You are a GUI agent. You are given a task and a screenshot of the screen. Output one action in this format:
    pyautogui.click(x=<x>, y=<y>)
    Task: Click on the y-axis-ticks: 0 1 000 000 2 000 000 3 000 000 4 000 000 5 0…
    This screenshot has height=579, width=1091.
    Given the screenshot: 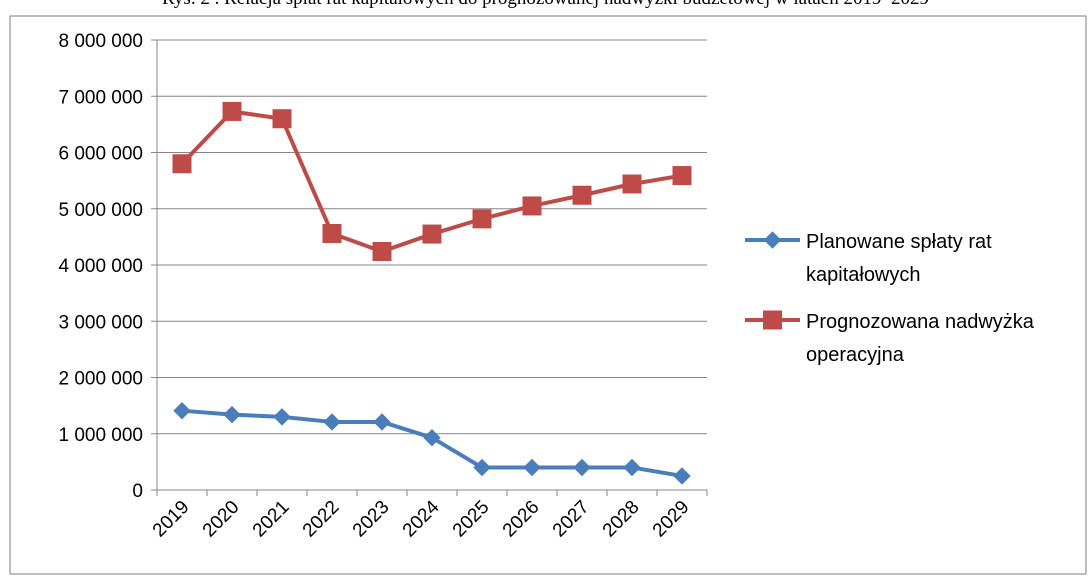 What is the action you would take?
    pyautogui.click(x=107, y=266)
    